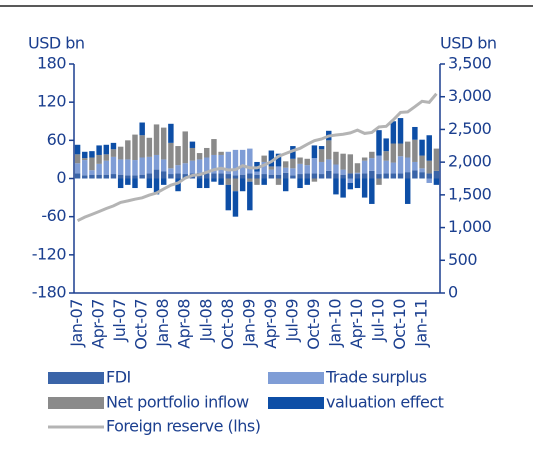 The height and width of the screenshot is (450, 533). I want to click on x-tick-label: Apr-10, so click(356, 324).